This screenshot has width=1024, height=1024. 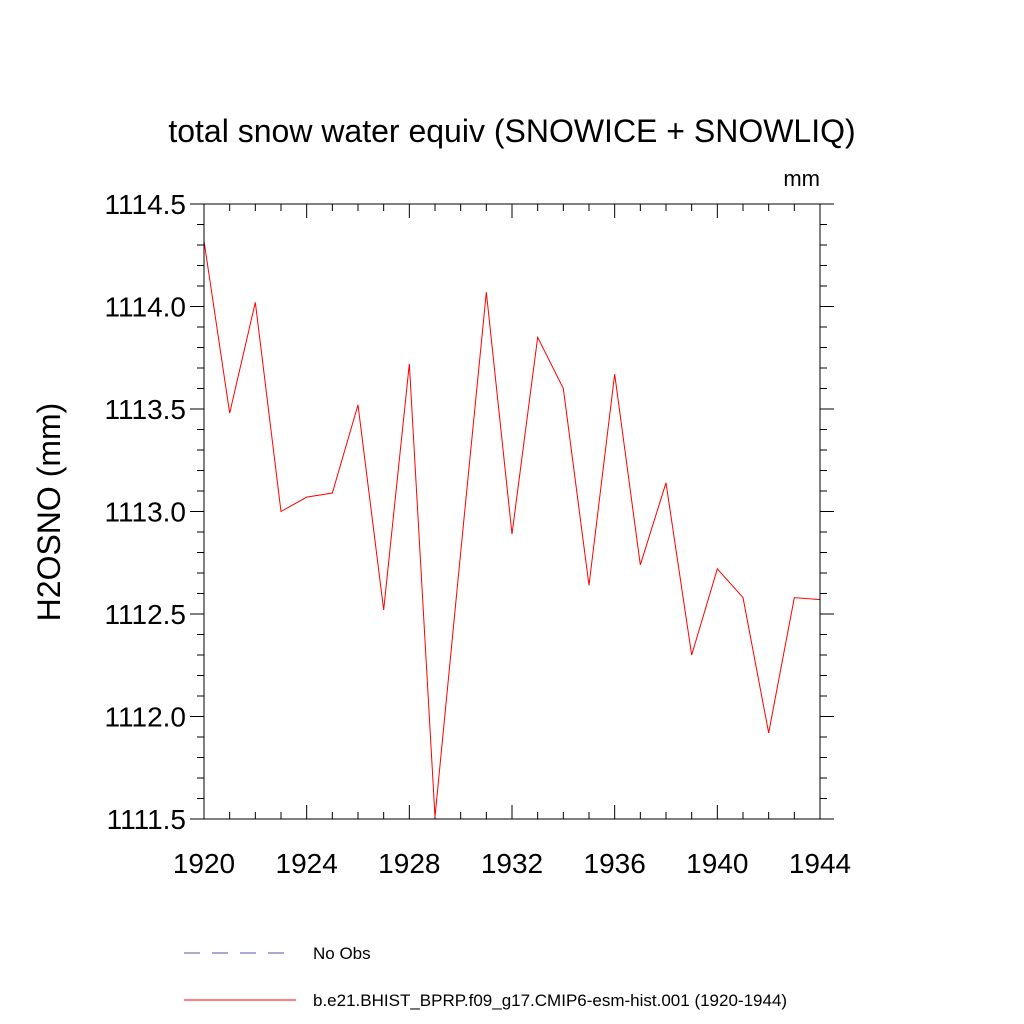 I want to click on x-tick-label: 1924, so click(x=307, y=863).